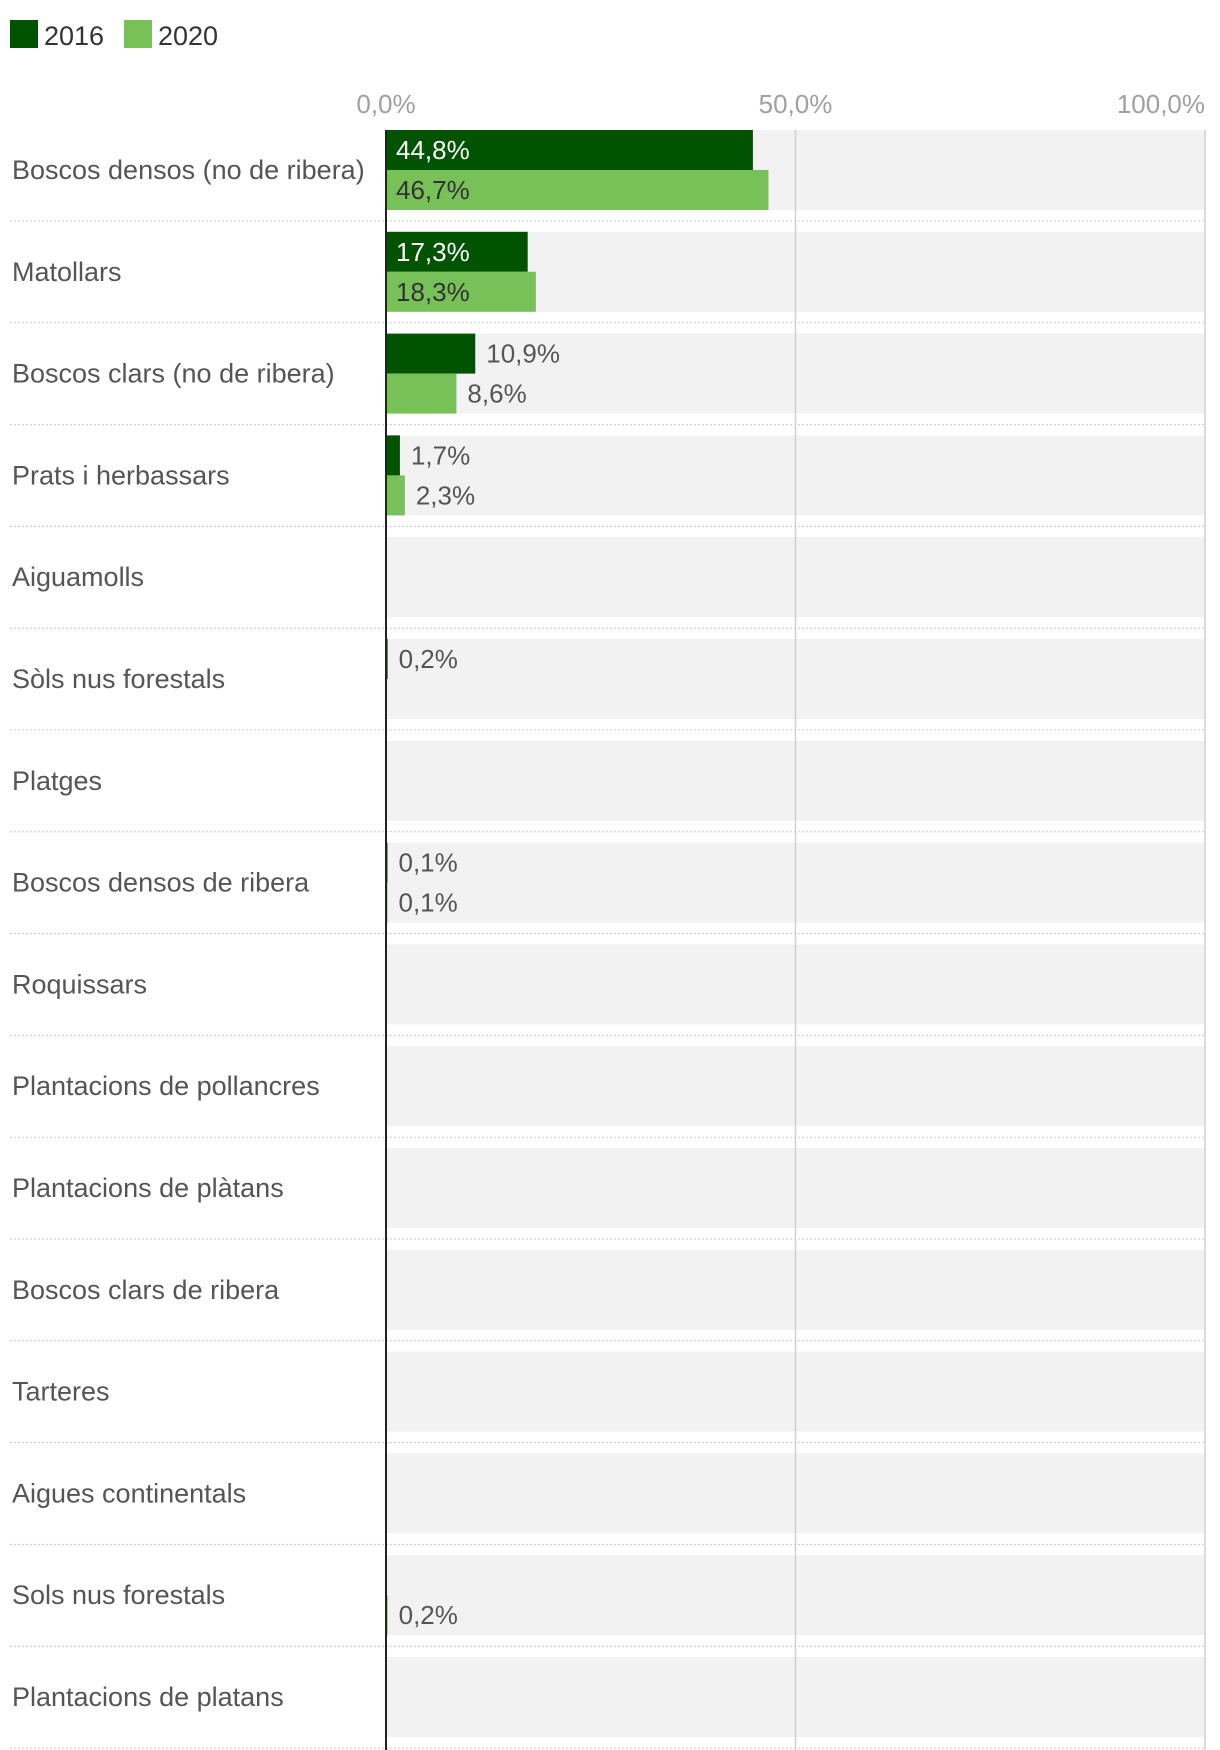  I want to click on legend-label-2020: 2020, so click(188, 36).